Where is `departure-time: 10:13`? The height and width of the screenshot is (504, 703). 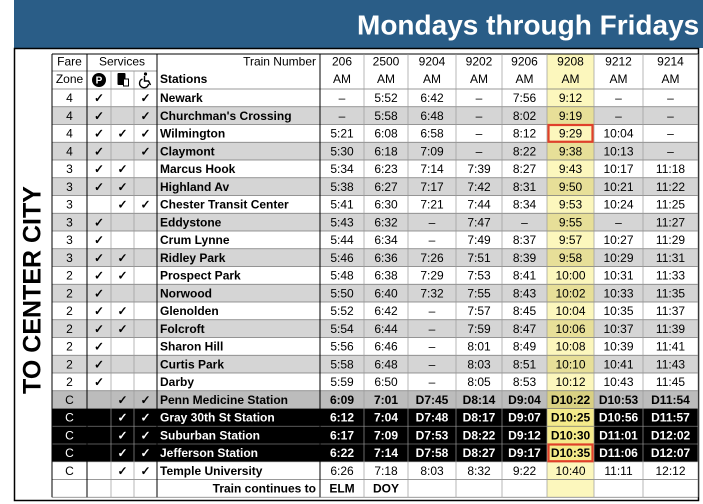
departure-time: 10:13 is located at coordinates (618, 151).